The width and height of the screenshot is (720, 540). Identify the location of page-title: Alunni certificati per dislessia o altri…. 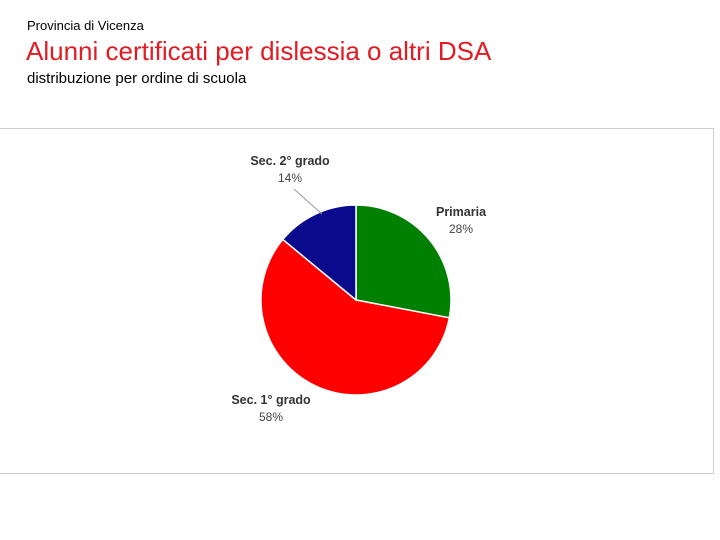
(259, 51).